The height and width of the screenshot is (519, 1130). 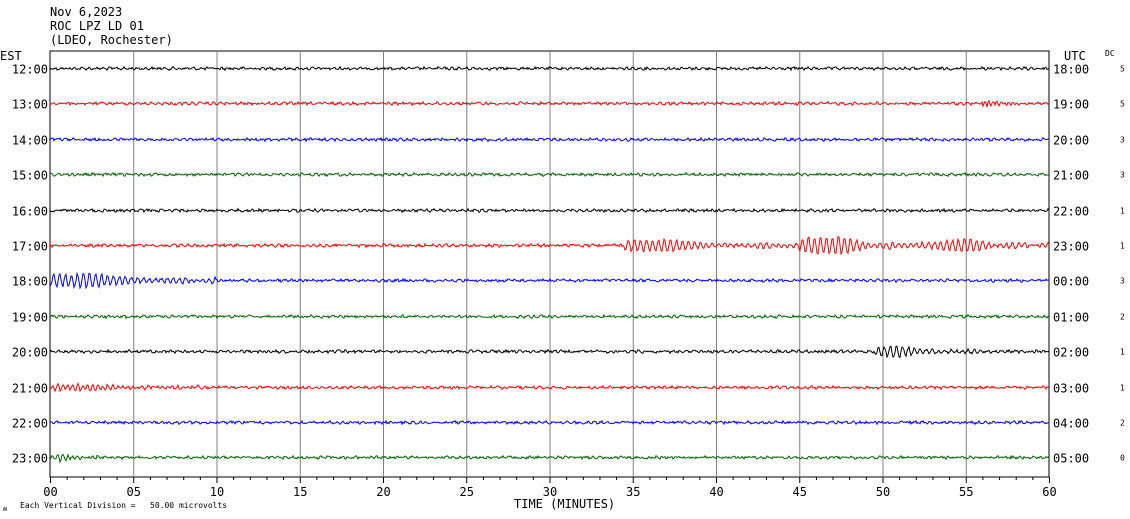 I want to click on utc-time-label: 18:00, so click(x=1071, y=70).